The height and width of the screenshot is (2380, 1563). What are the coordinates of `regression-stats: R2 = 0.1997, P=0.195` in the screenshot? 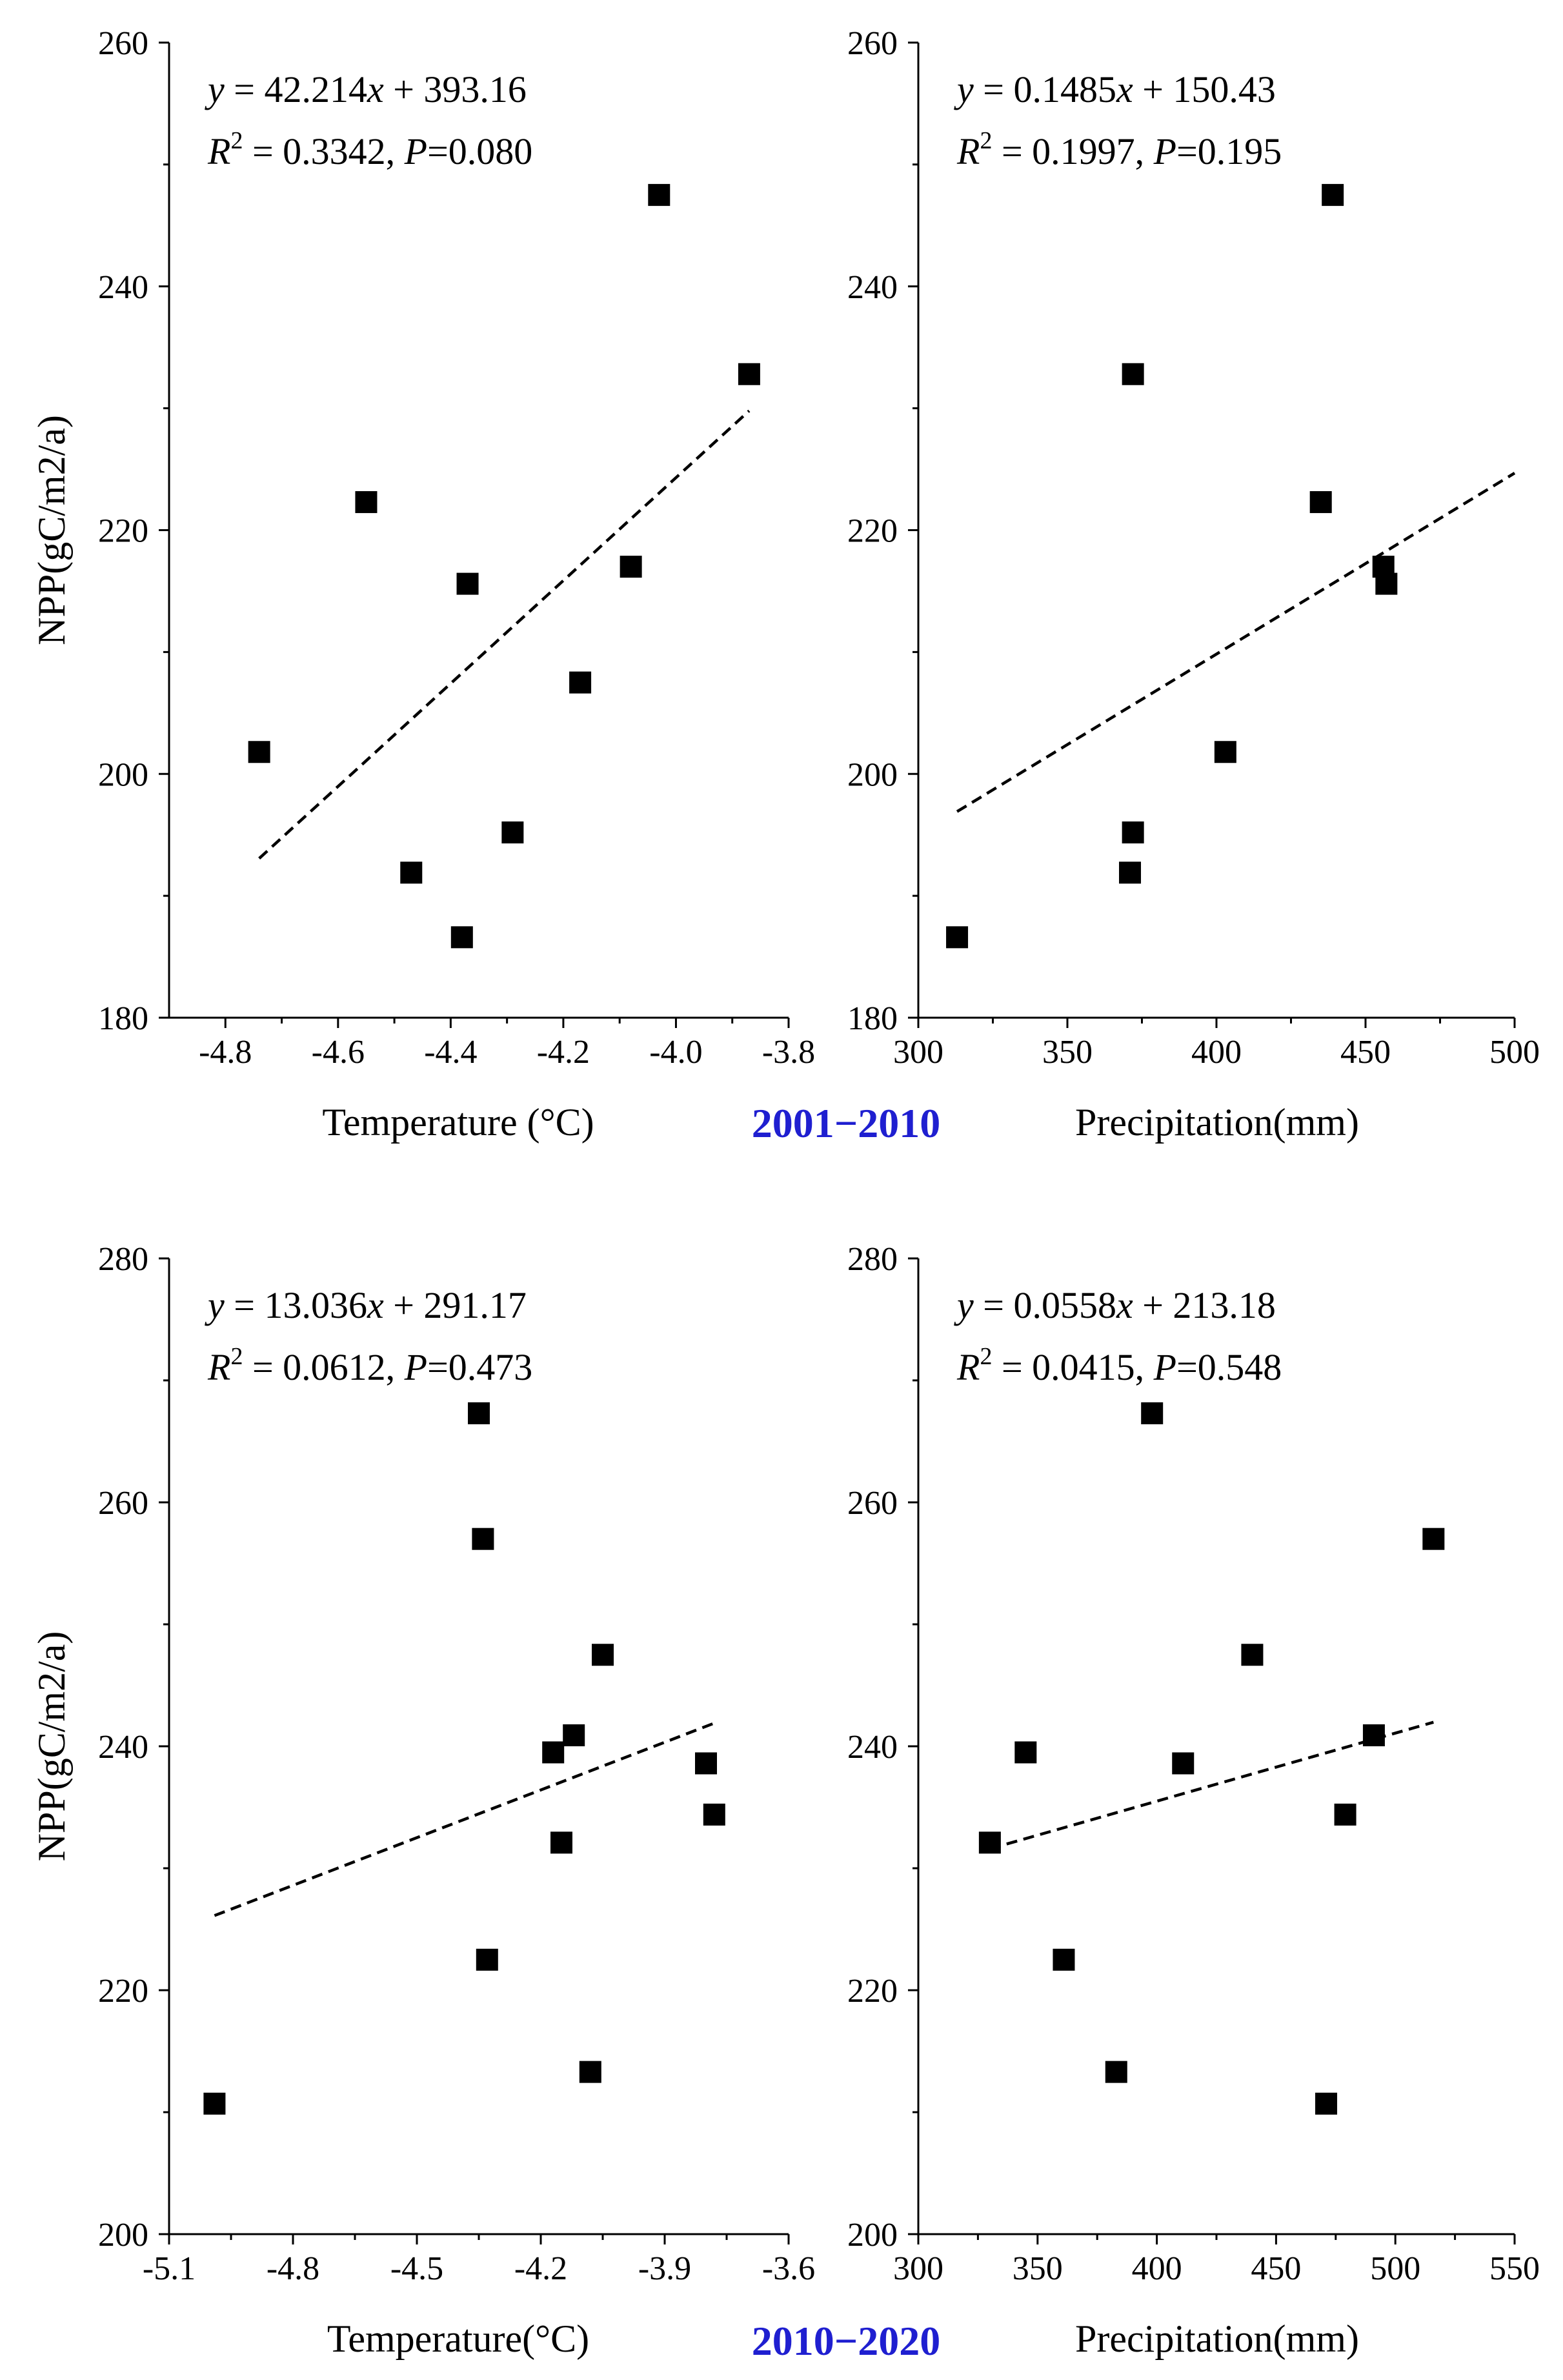 It's located at (1119, 149).